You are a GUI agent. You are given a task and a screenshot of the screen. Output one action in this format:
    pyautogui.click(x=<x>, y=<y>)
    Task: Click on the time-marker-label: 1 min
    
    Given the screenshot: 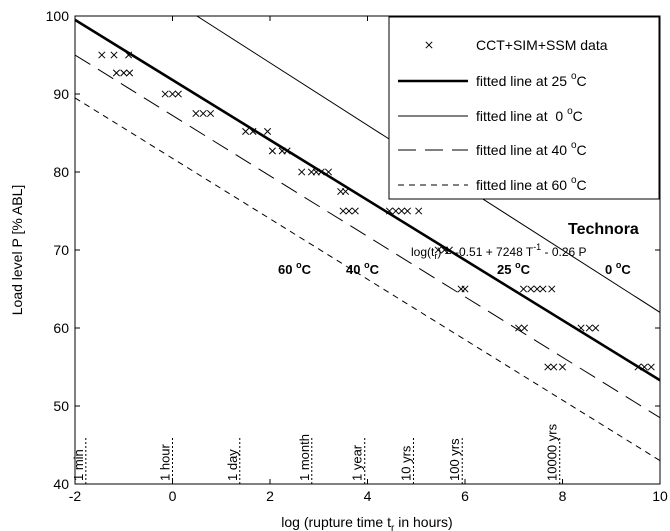 What is the action you would take?
    pyautogui.click(x=78, y=465)
    